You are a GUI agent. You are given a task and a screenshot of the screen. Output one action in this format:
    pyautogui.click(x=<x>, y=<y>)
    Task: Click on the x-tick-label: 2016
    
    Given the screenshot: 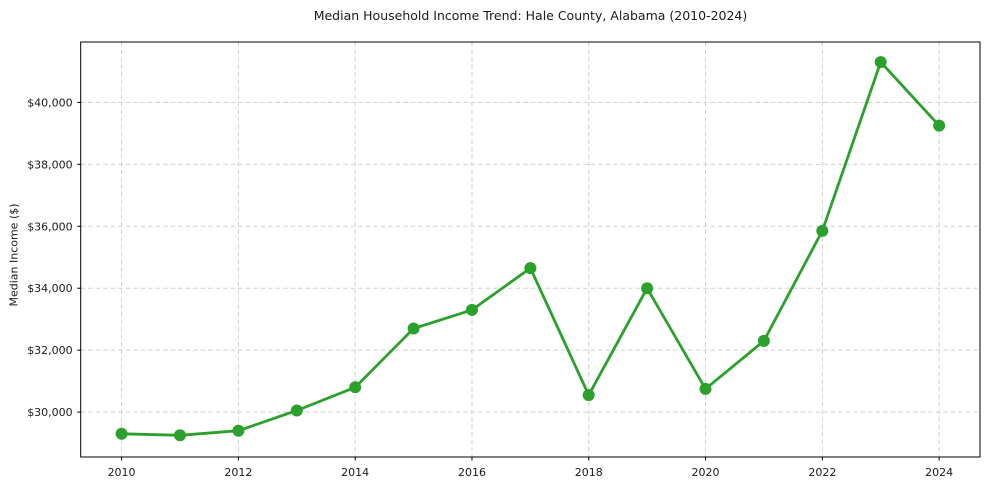 What is the action you would take?
    pyautogui.click(x=472, y=472)
    